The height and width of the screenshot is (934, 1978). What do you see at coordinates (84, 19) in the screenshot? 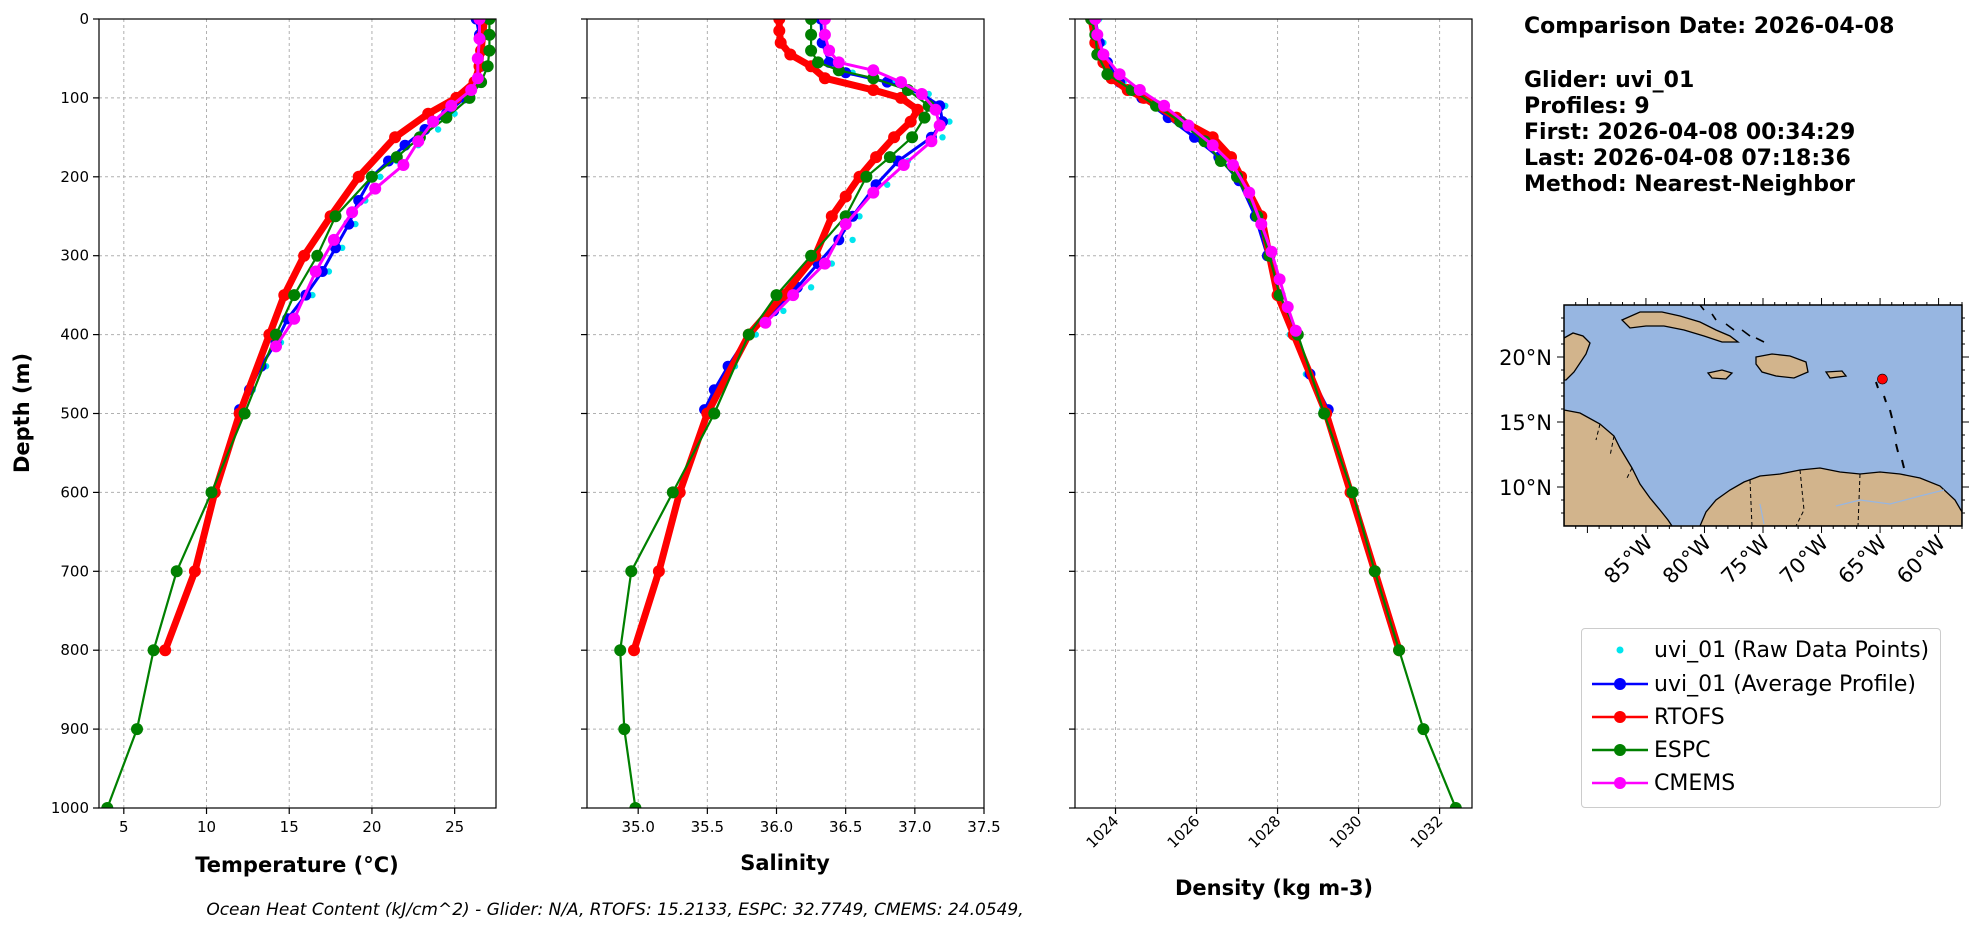
I see `depth-tick-label: 0` at bounding box center [84, 19].